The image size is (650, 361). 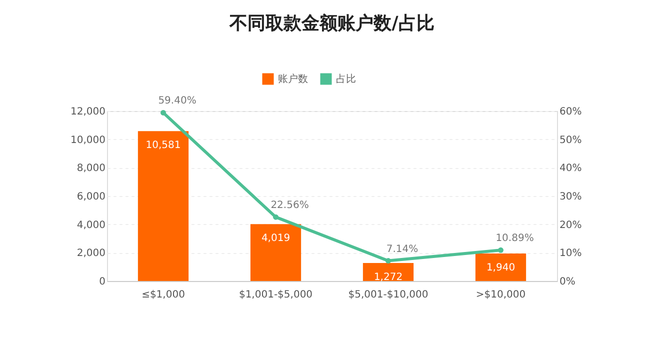 What do you see at coordinates (88, 112) in the screenshot?
I see `y-tick-label: 12,000` at bounding box center [88, 112].